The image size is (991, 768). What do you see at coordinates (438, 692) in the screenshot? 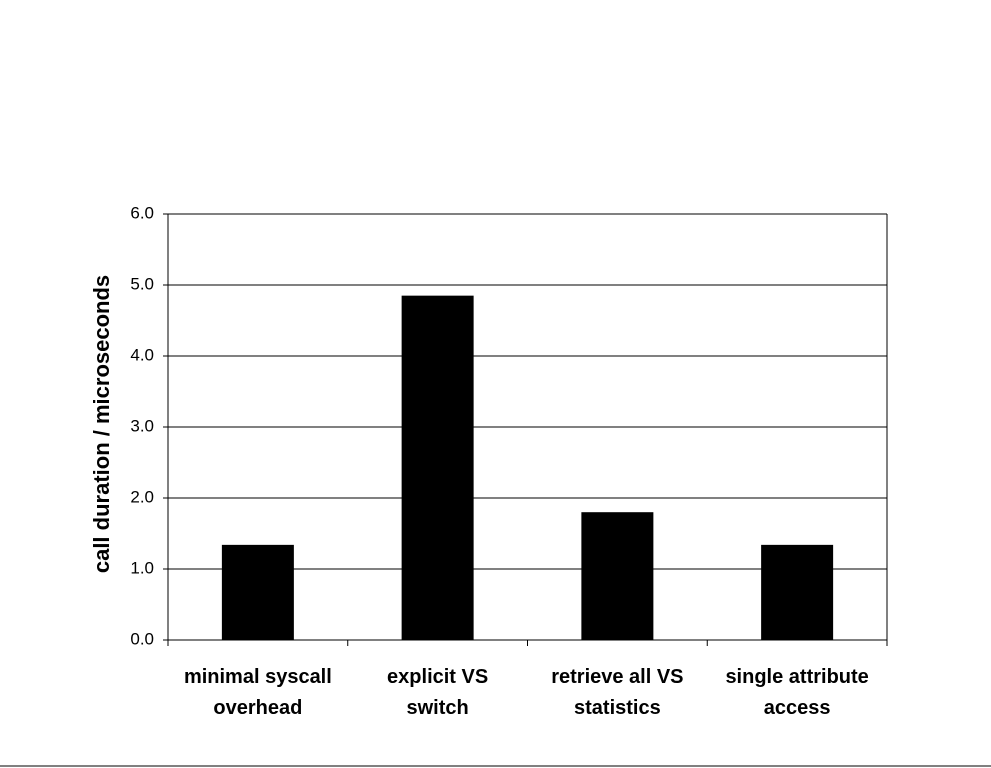
I see `x-tick-label: explicit VS switch` at bounding box center [438, 692].